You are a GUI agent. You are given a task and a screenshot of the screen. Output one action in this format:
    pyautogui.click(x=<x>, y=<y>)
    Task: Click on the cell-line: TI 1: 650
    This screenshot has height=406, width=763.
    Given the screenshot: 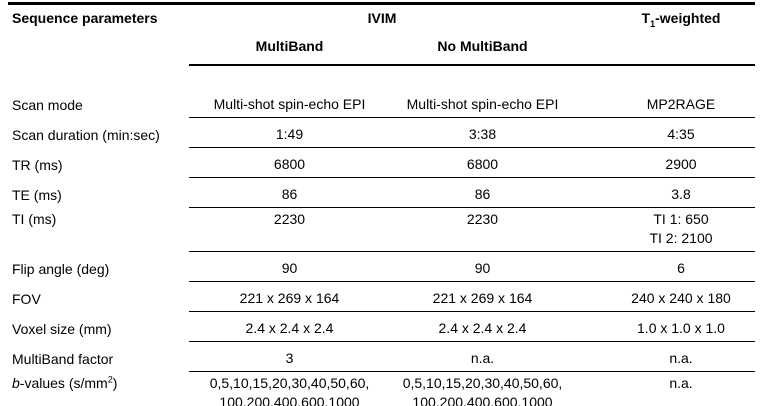 What is the action you would take?
    pyautogui.click(x=681, y=219)
    